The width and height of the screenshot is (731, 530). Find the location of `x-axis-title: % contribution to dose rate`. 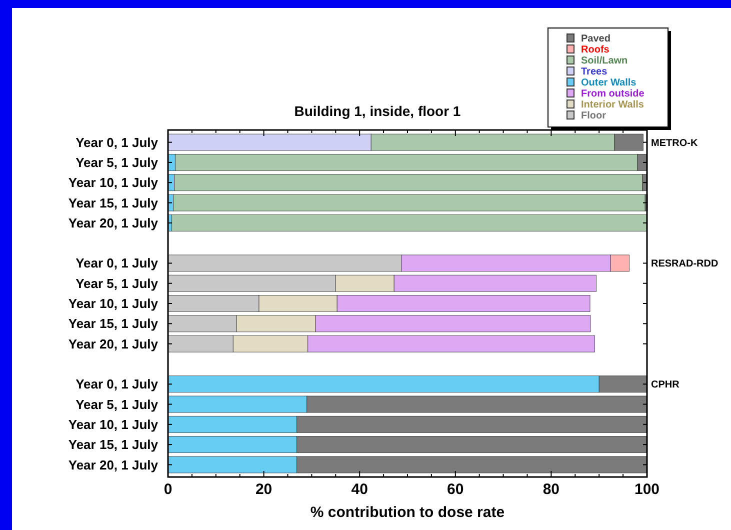

x-axis-title: % contribution to dose rate is located at coordinates (407, 512).